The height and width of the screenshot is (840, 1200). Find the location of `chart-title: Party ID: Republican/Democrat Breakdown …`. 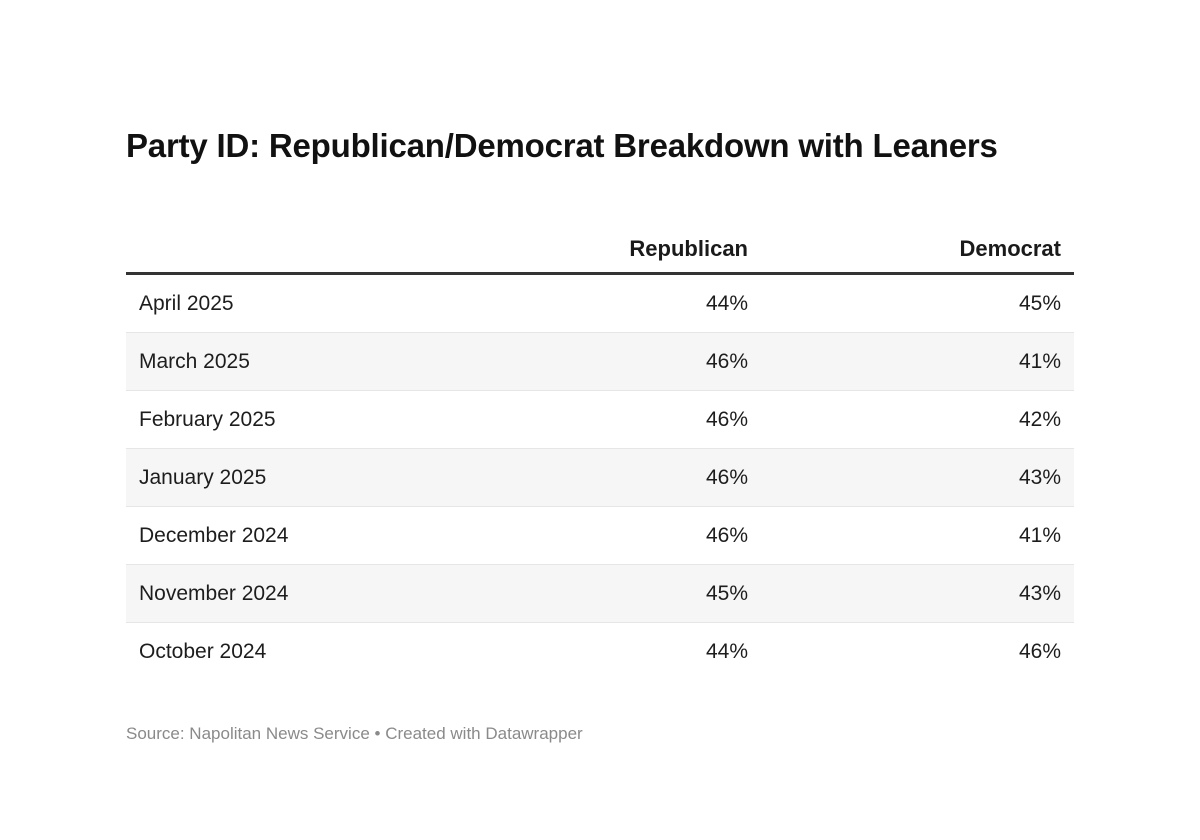

chart-title: Party ID: Republican/Democrat Breakdown … is located at coordinates (562, 145).